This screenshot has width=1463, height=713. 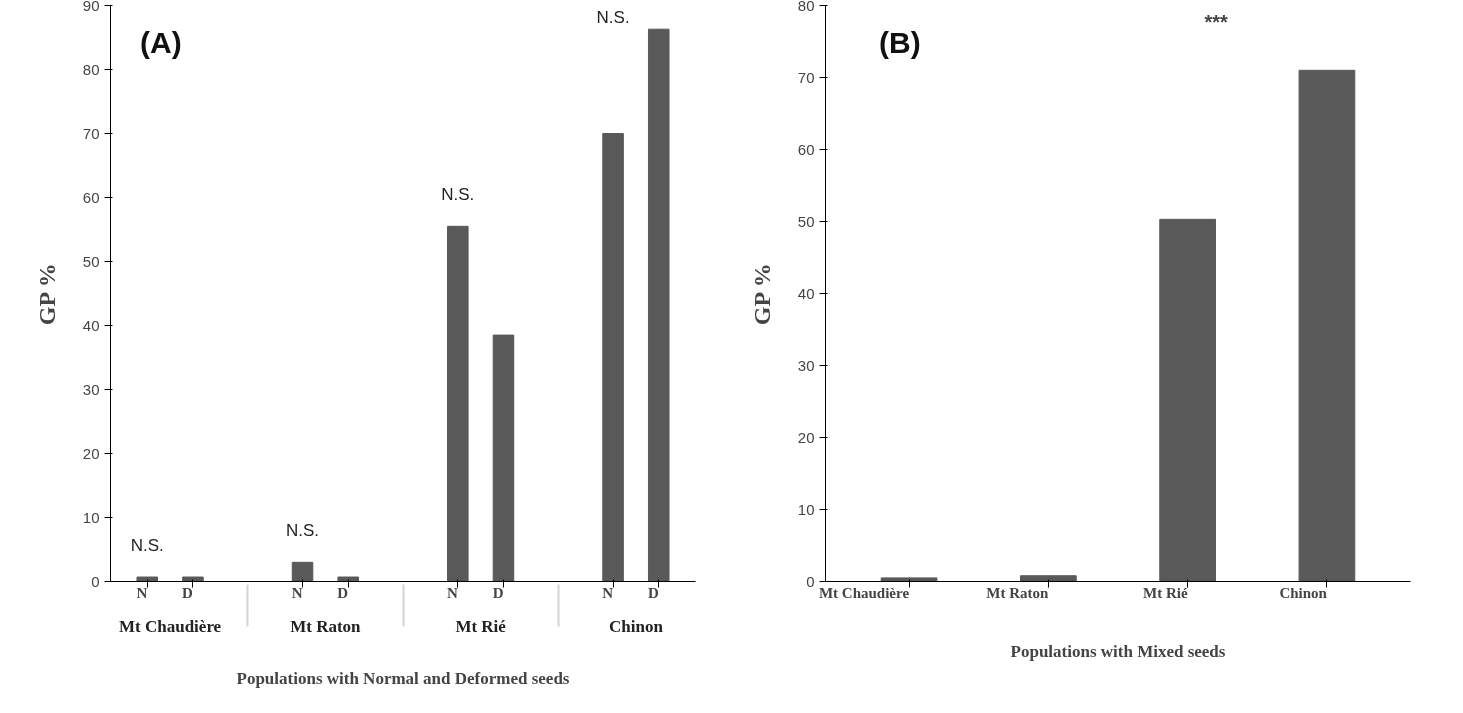 I want to click on series-label: D, so click(x=188, y=592).